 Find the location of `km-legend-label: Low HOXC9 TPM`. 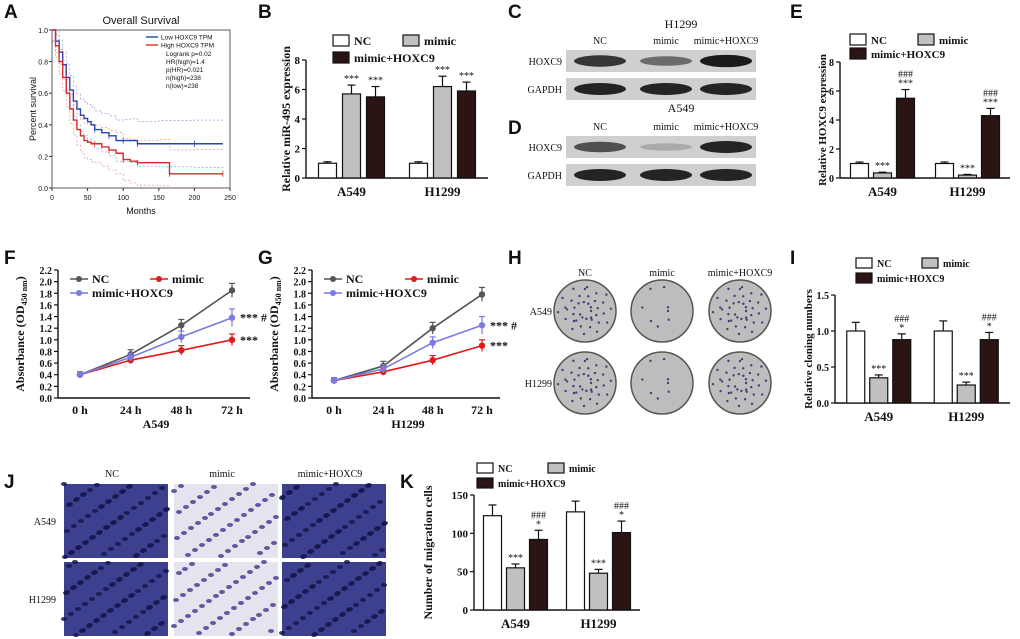

km-legend-label: Low HOXC9 TPM is located at coordinates (187, 38).